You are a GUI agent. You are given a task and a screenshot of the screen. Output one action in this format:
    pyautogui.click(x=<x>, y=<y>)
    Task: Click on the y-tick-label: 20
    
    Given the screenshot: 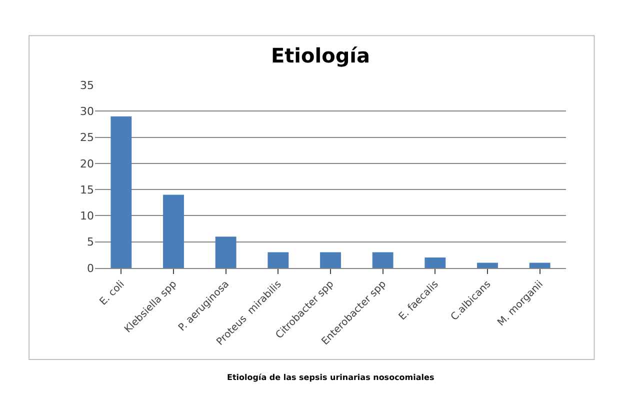 What is the action you would take?
    pyautogui.click(x=87, y=163)
    